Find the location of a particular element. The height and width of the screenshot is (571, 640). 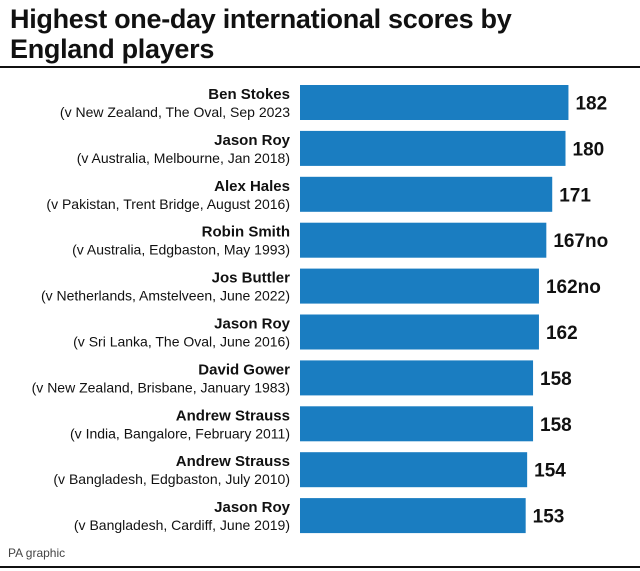

category-label: Ben Stokes is located at coordinates (249, 94).